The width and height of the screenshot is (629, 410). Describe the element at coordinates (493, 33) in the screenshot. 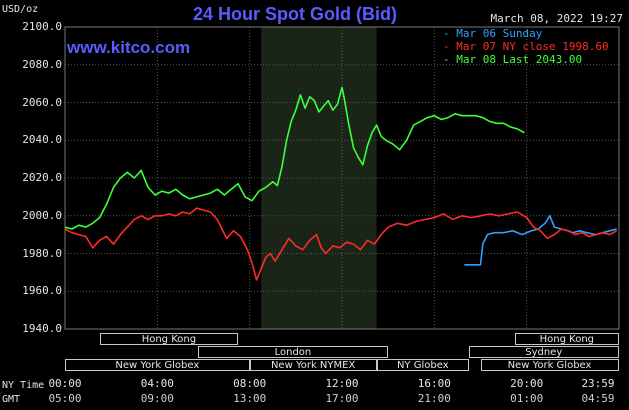

I see `legend-entry-mar06: - Mar 06 Sunday` at that location.